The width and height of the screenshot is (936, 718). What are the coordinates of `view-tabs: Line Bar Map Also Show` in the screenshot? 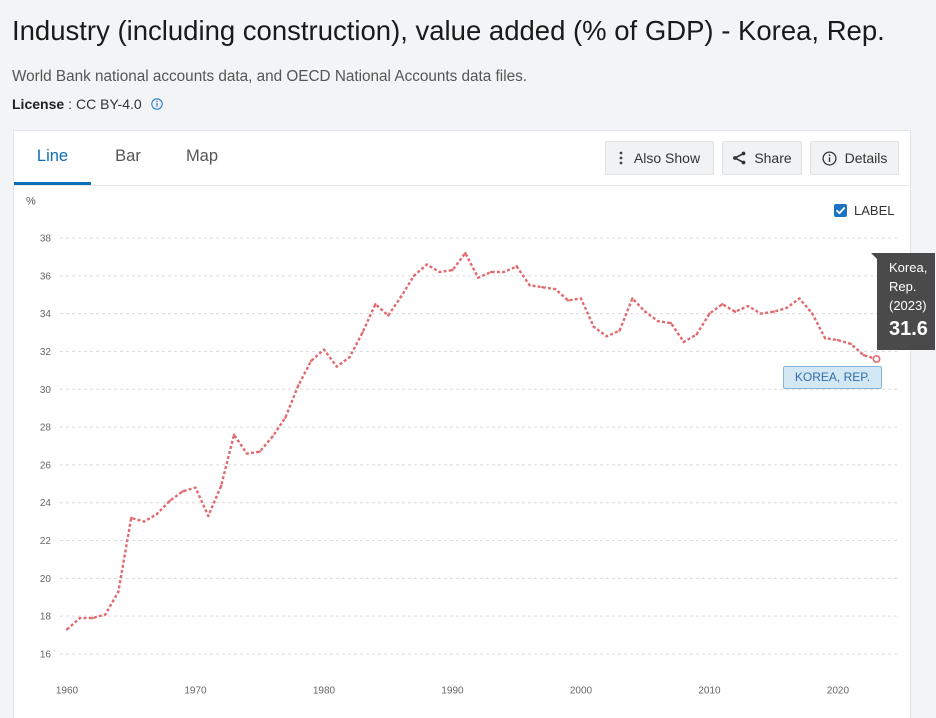 It's located at (462, 158).